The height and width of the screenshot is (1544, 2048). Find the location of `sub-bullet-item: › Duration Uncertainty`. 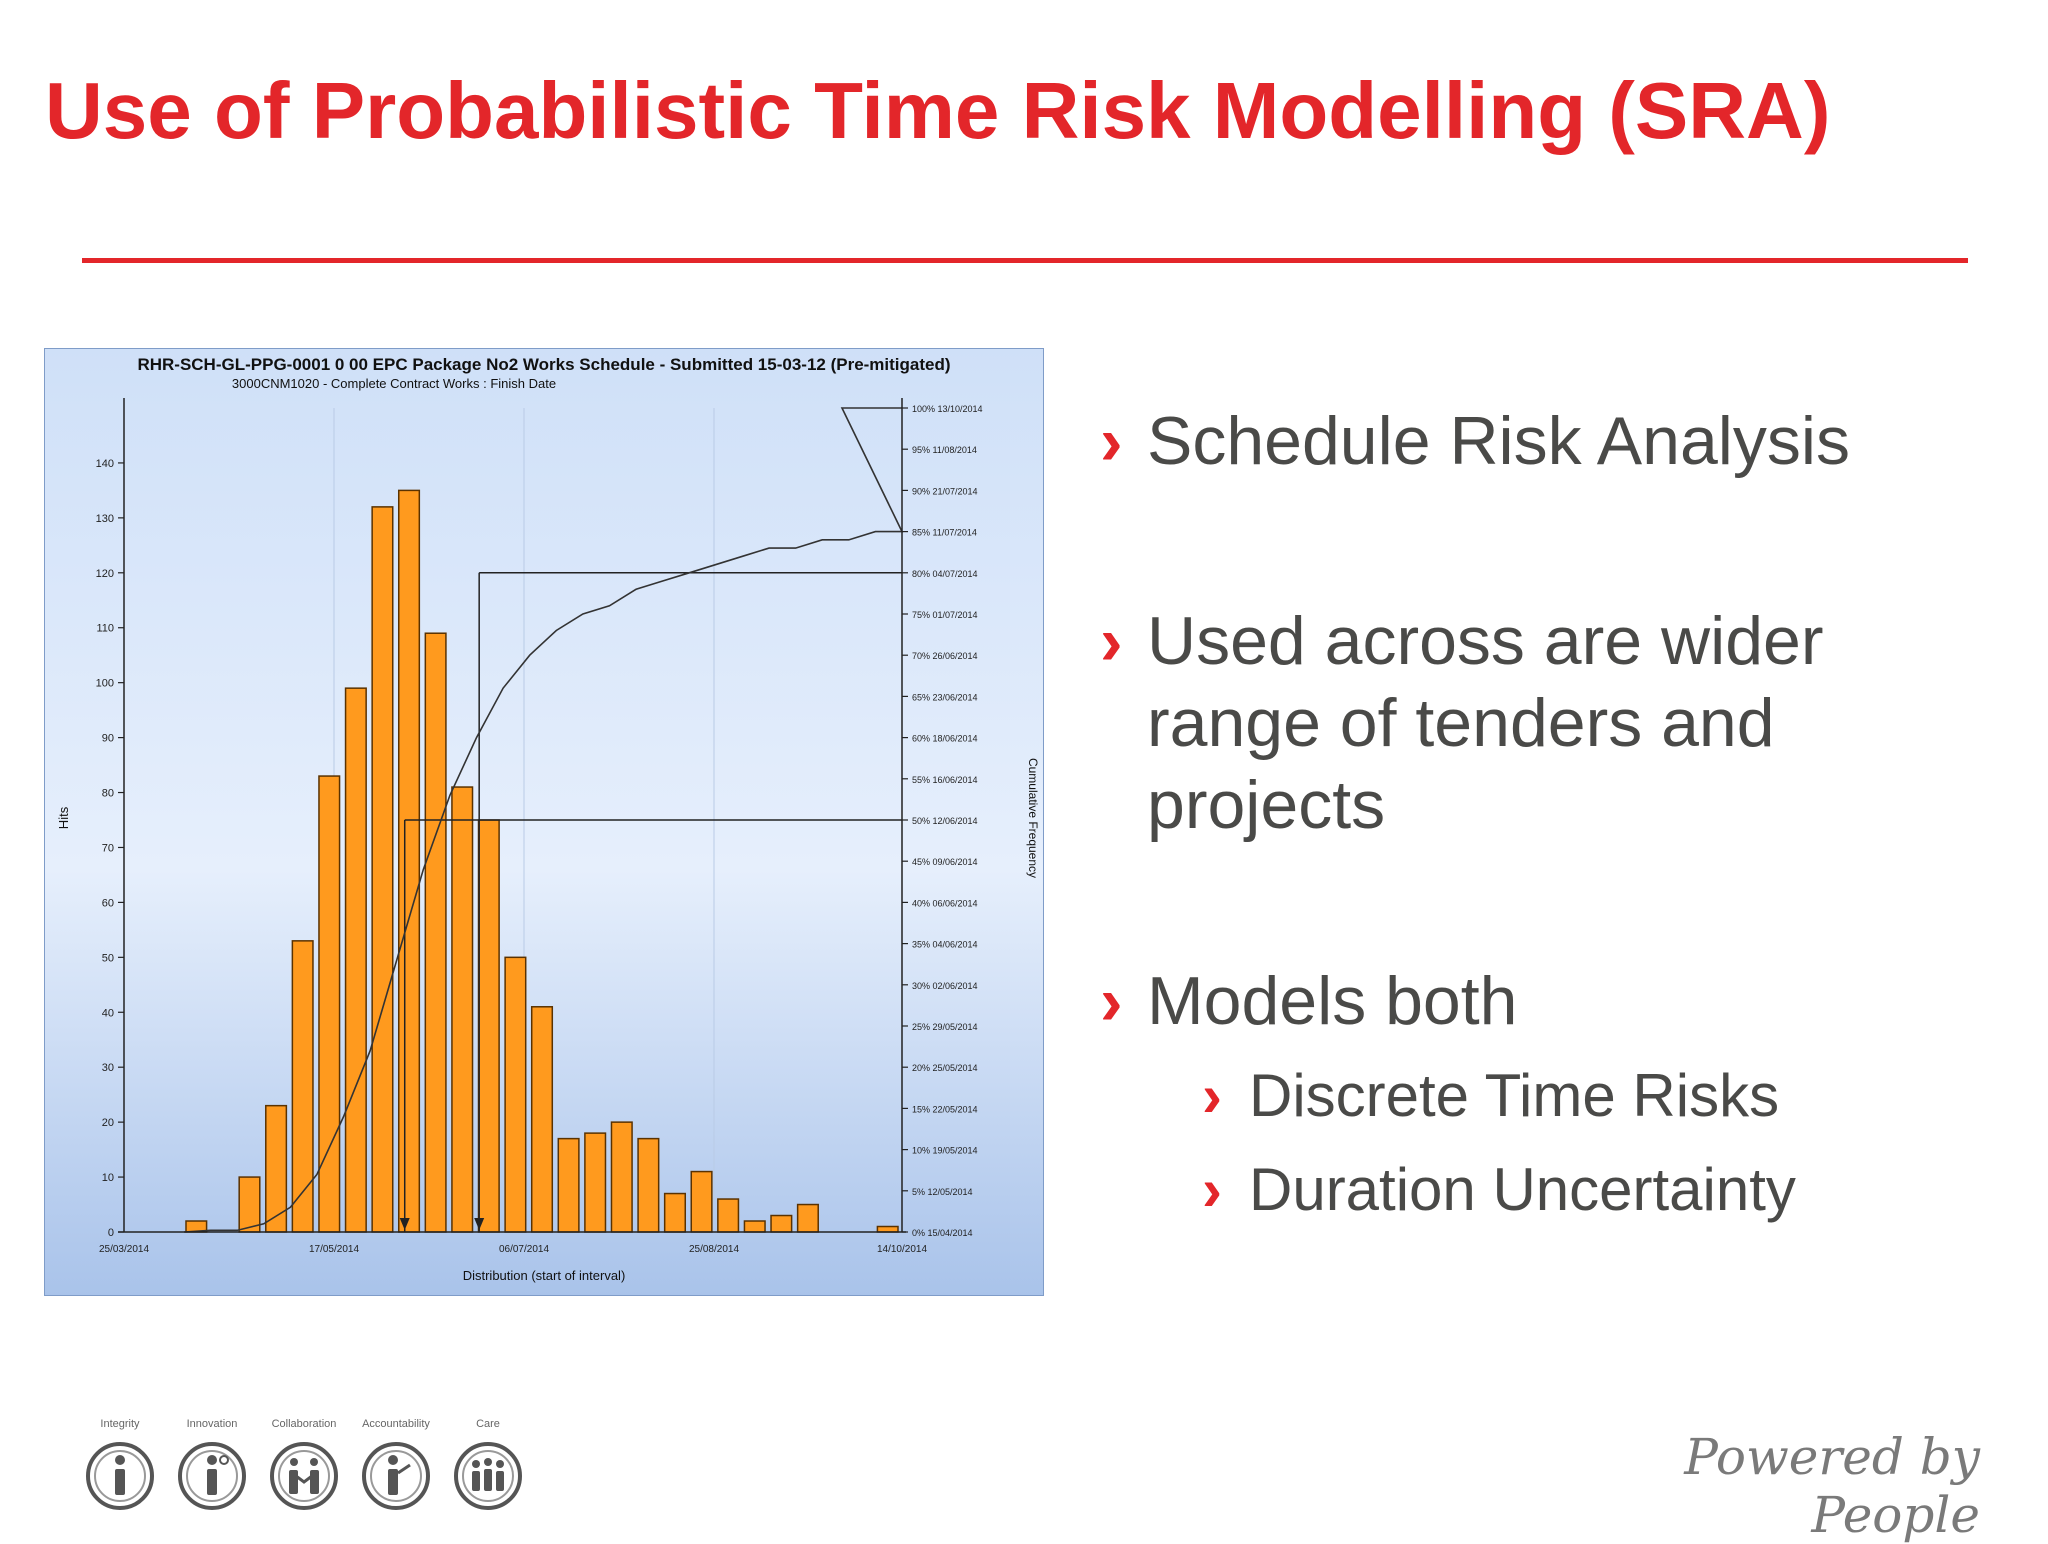

sub-bullet-item: › Duration Uncertainty is located at coordinates (1499, 1190).